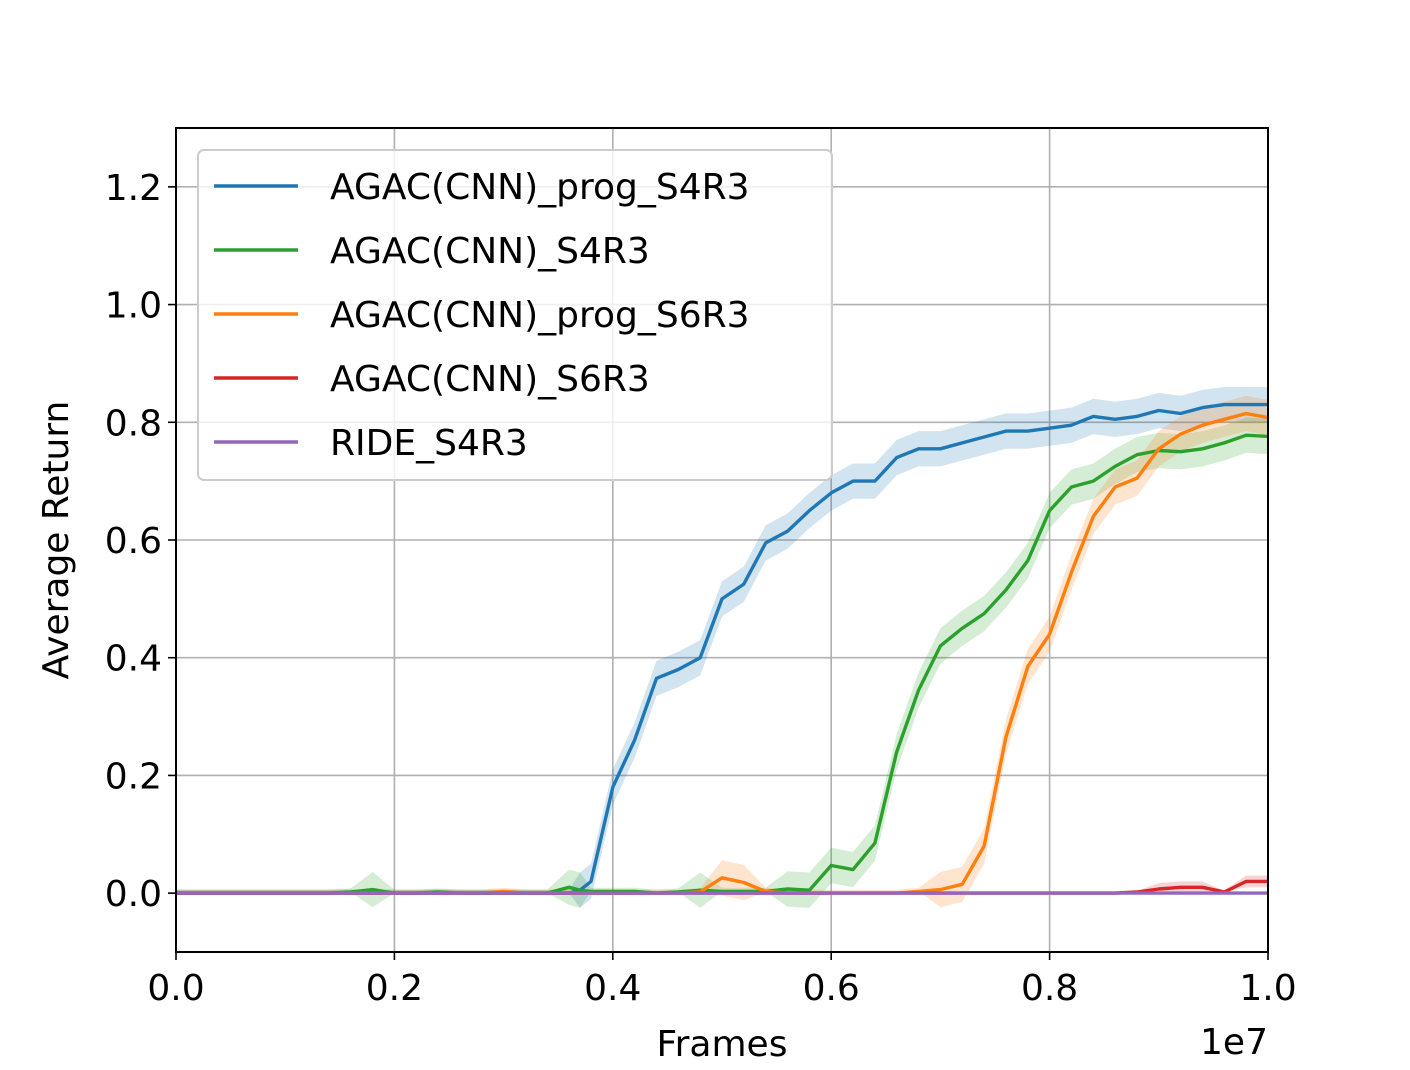 Image resolution: width=1410 pixels, height=1070 pixels. Describe the element at coordinates (540, 187) in the screenshot. I see `legend-label: AGAC(CNN)_prog_S4R3` at that location.